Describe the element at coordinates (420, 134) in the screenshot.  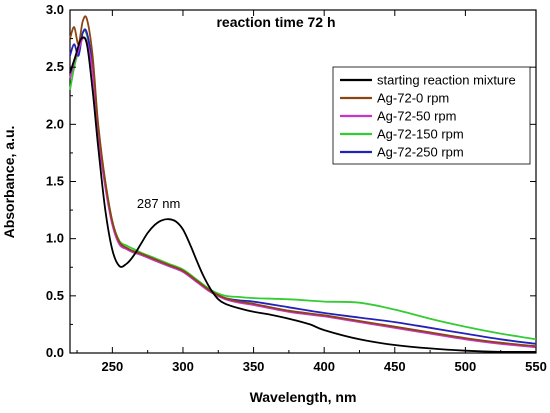
I see `legend-label-3: Ag-72-150 rpm` at that location.